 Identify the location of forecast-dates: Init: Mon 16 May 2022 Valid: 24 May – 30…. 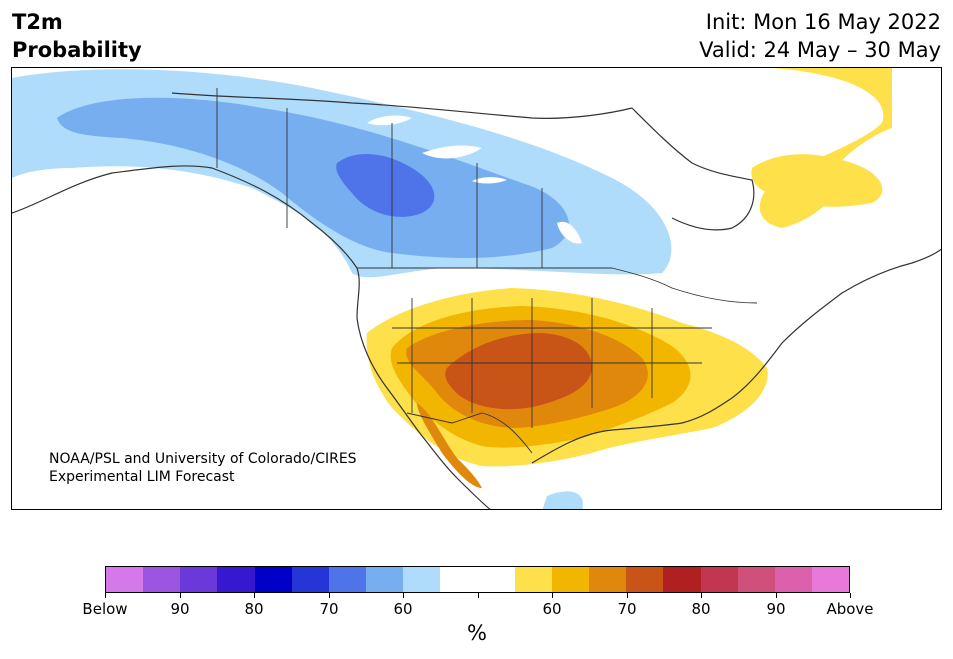
(820, 36).